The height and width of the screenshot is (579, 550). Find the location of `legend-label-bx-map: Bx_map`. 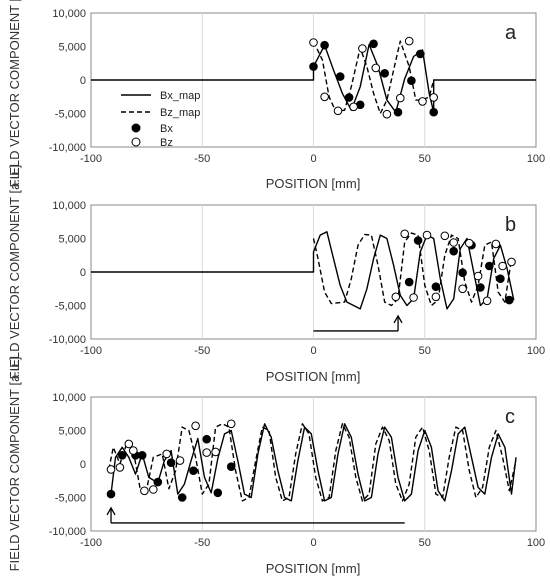

legend-label-bx-map: Bx_map is located at coordinates (180, 96).